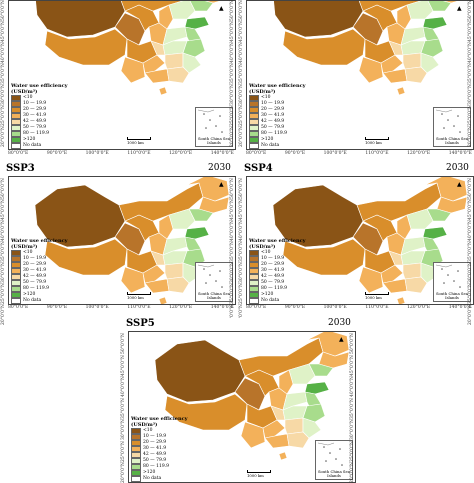 Image resolution: width=474 pixels, height=483 pixels. Describe the element at coordinates (431, 34) in the screenshot. I see `region-jiangsu` at that location.